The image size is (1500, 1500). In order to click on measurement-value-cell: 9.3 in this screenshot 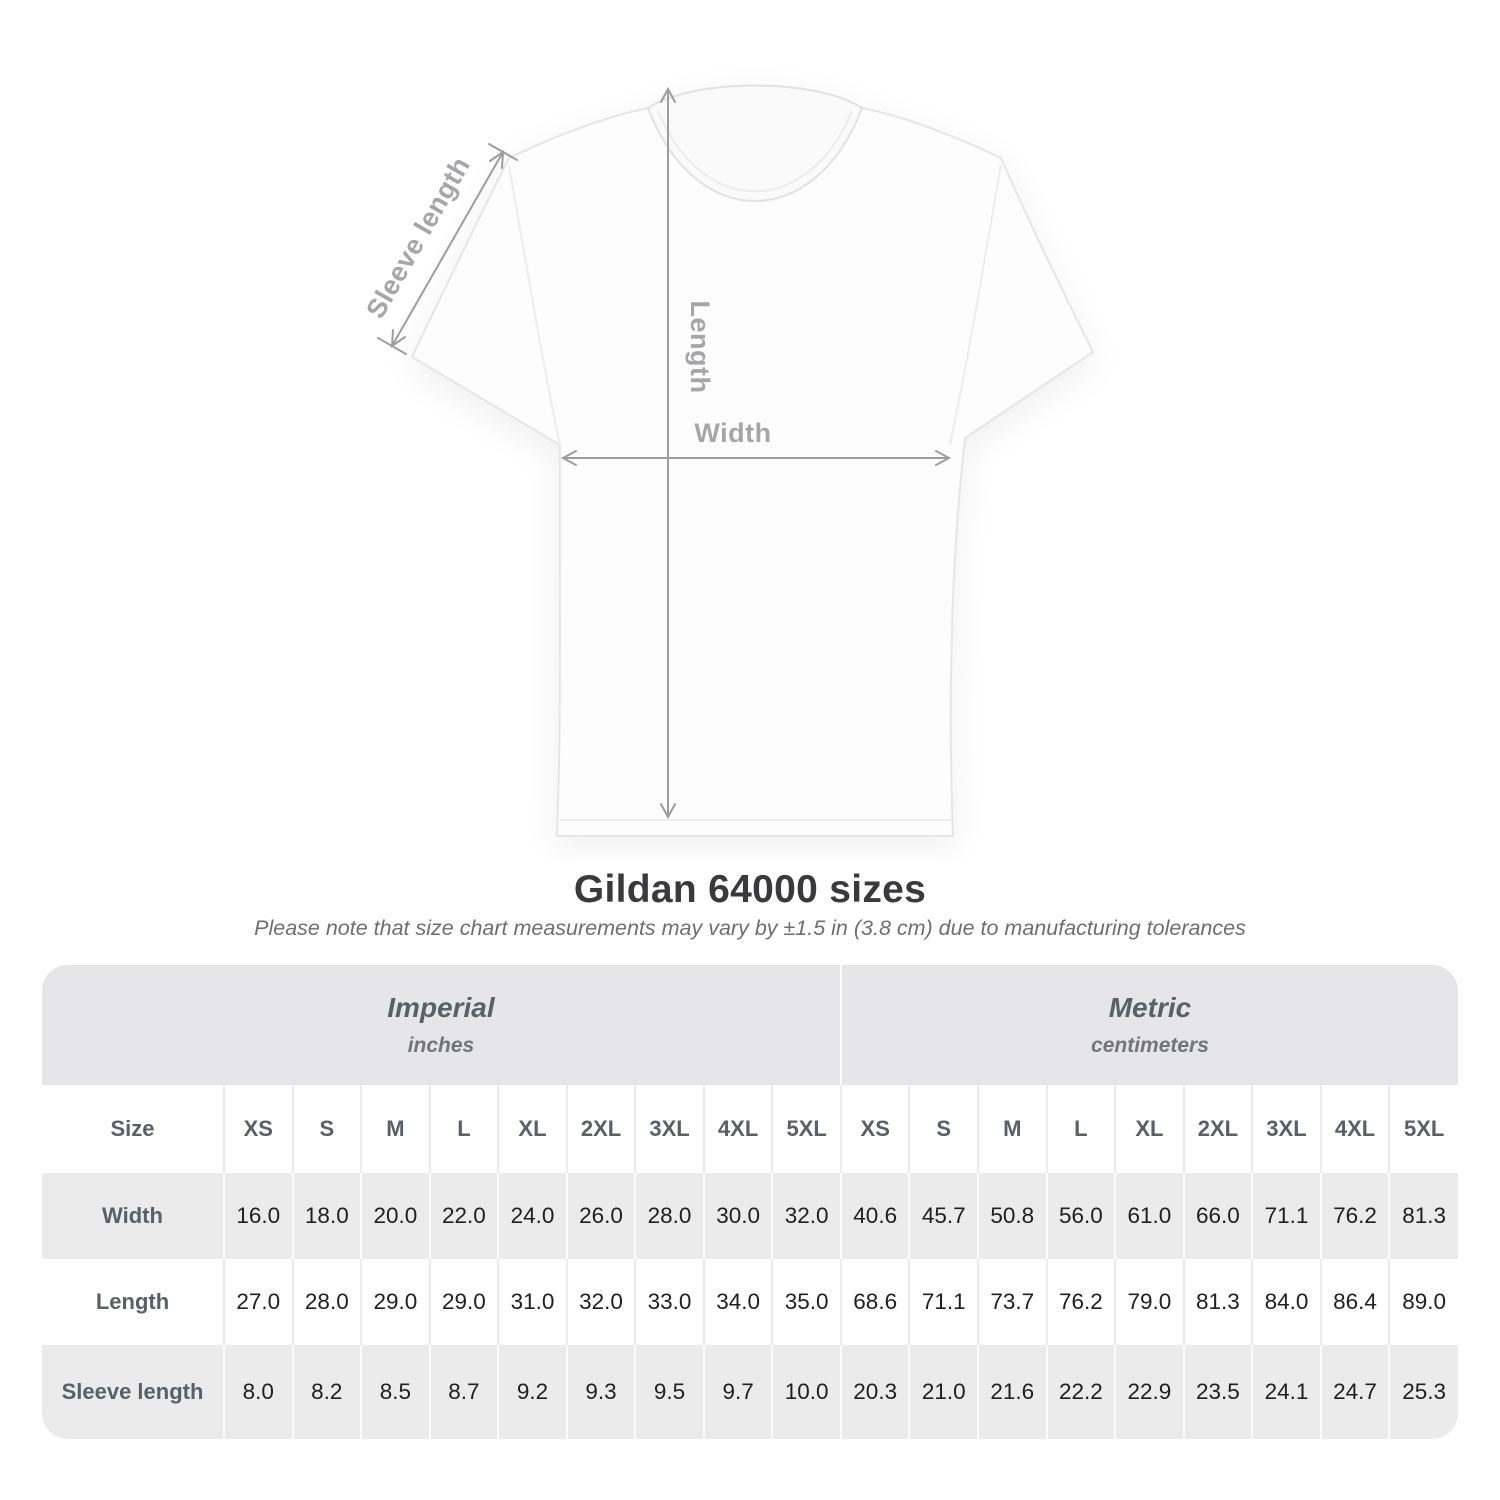, I will do `click(600, 1392)`.